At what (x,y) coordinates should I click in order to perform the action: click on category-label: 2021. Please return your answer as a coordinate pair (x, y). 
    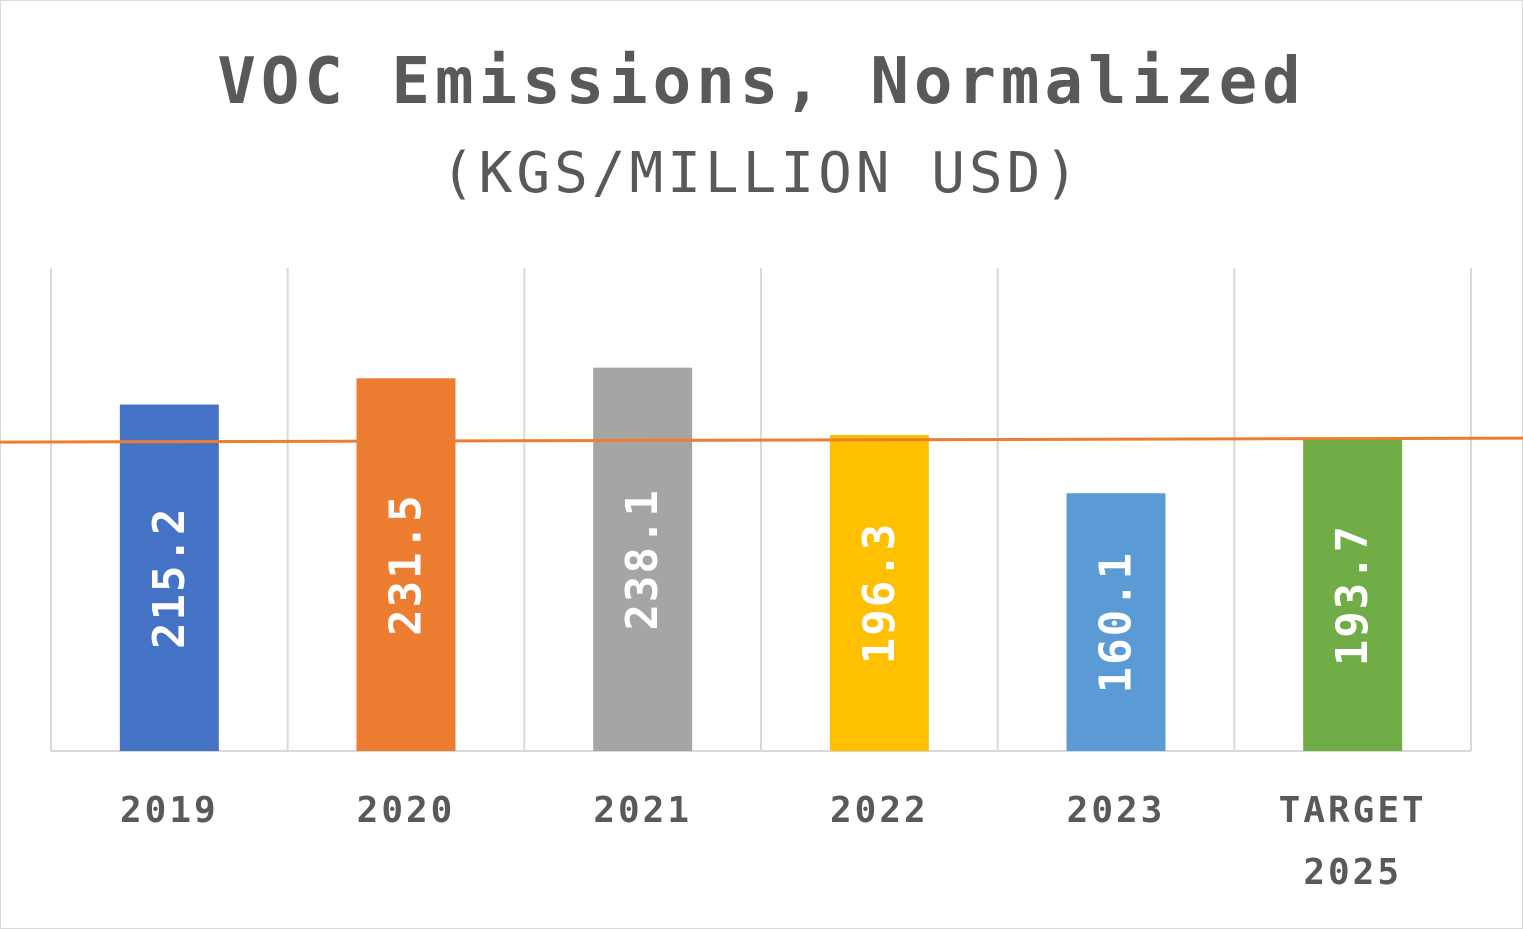
    Looking at the image, I should click on (642, 810).